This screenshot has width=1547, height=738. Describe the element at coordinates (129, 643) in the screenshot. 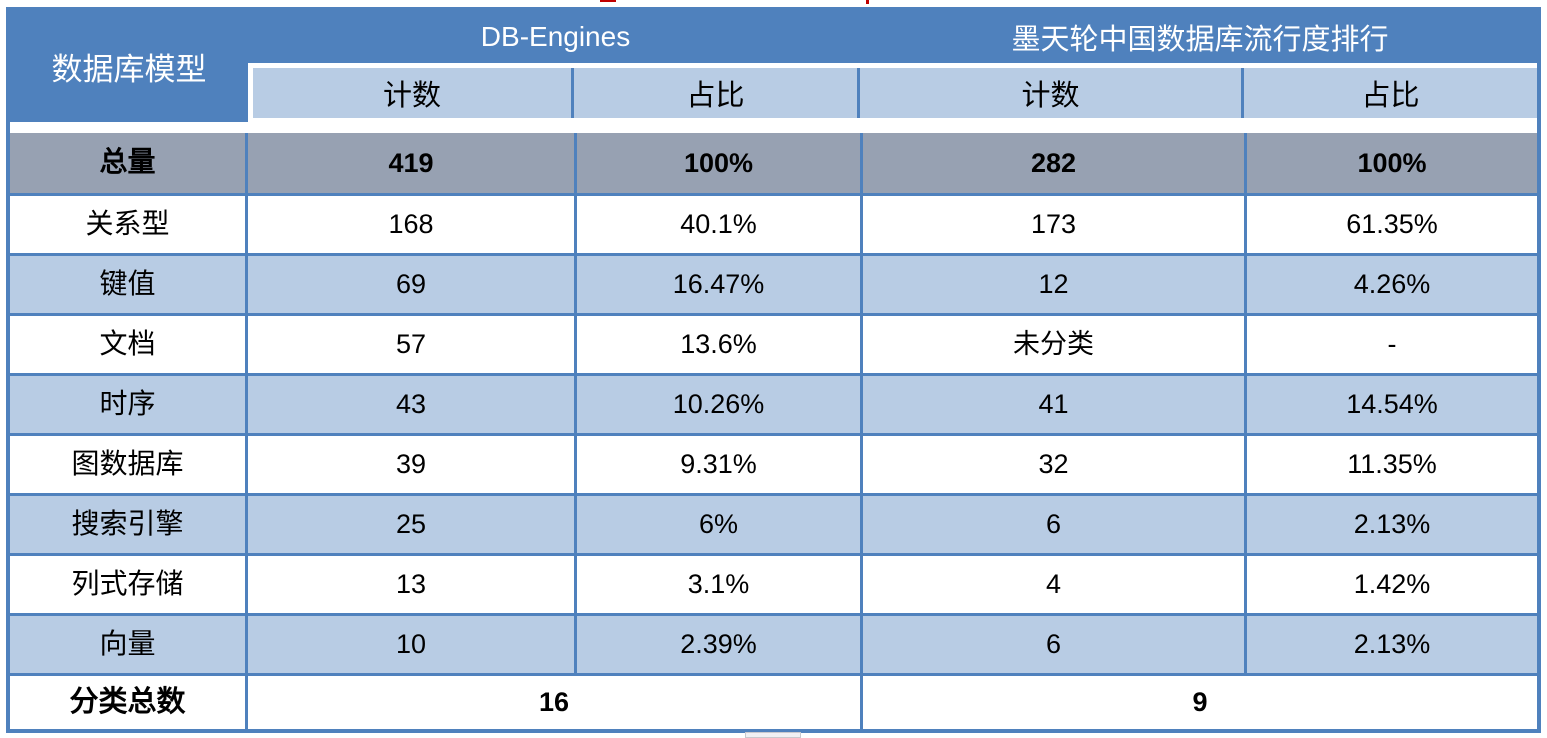

I see `row-label: 向量` at that location.